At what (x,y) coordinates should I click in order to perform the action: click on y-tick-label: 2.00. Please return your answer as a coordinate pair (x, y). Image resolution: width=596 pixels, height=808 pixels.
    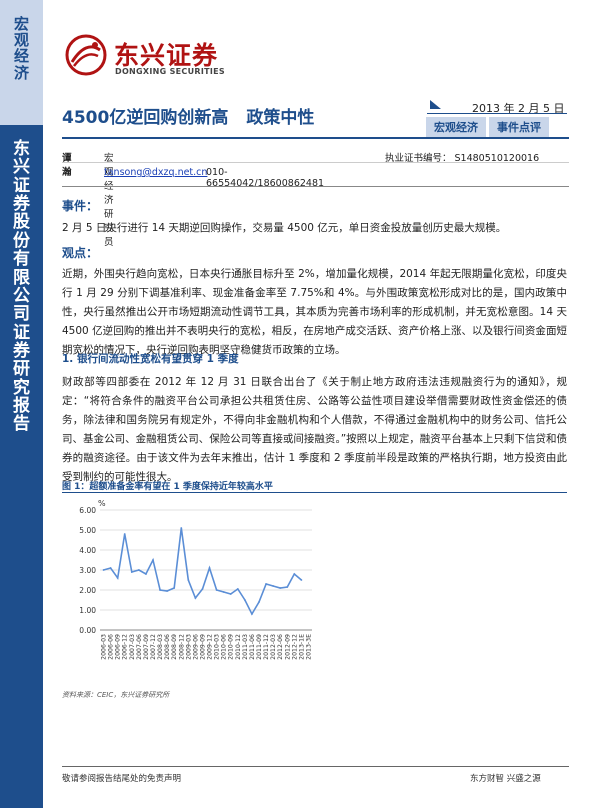
    Looking at the image, I should click on (87, 590).